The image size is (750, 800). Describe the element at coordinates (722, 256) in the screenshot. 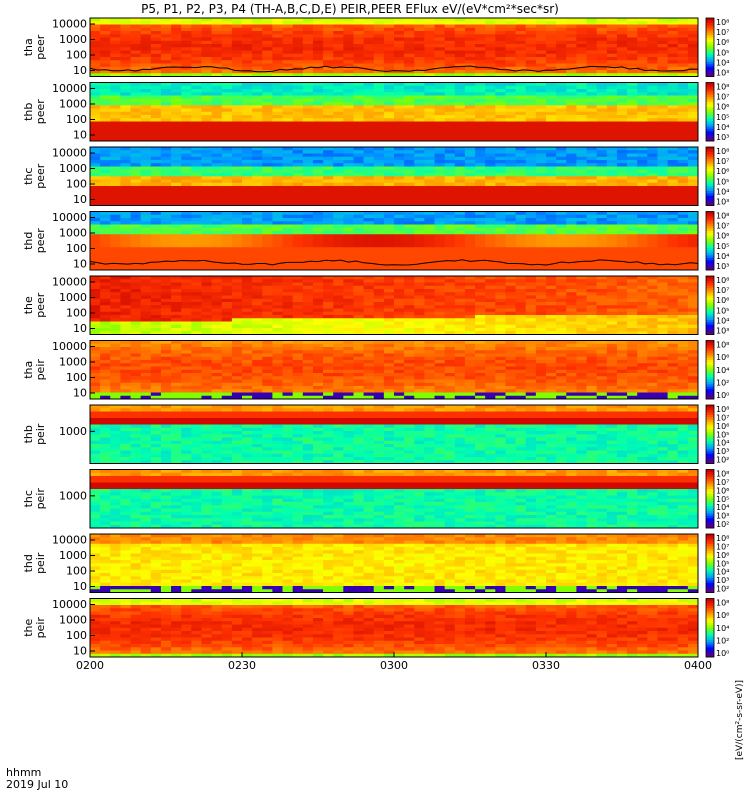

I see `colorbar-tick-label: 10⁴` at that location.